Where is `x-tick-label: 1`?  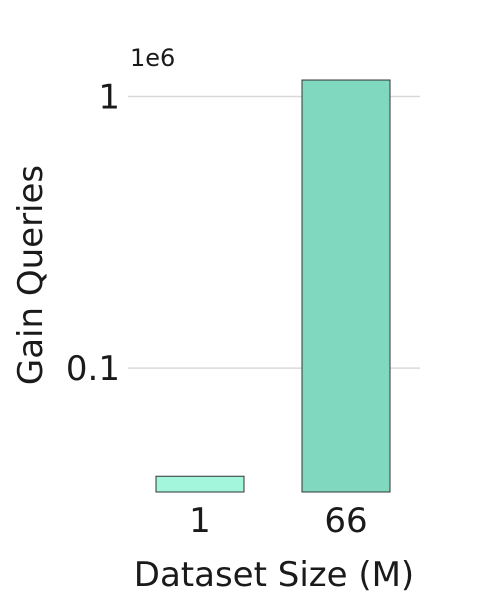 x-tick-label: 1 is located at coordinates (200, 521).